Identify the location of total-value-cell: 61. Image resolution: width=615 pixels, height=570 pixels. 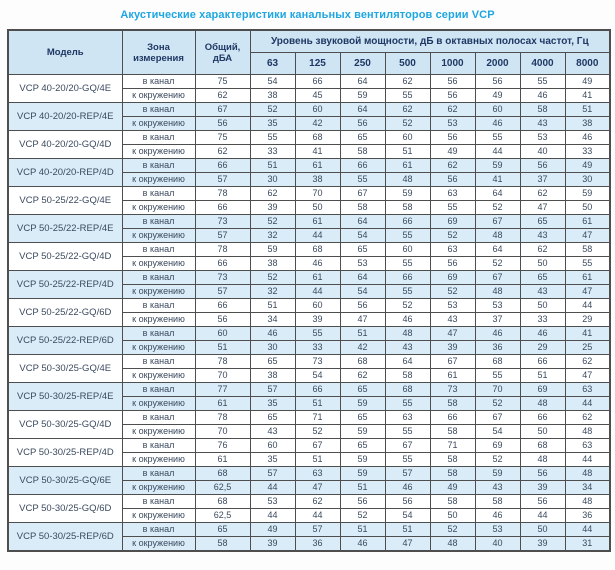
(222, 459).